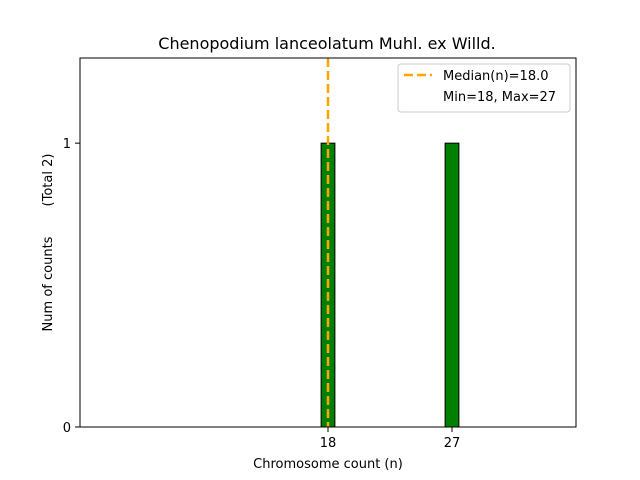 The height and width of the screenshot is (480, 640). I want to click on x-tick-label: 27, so click(452, 443).